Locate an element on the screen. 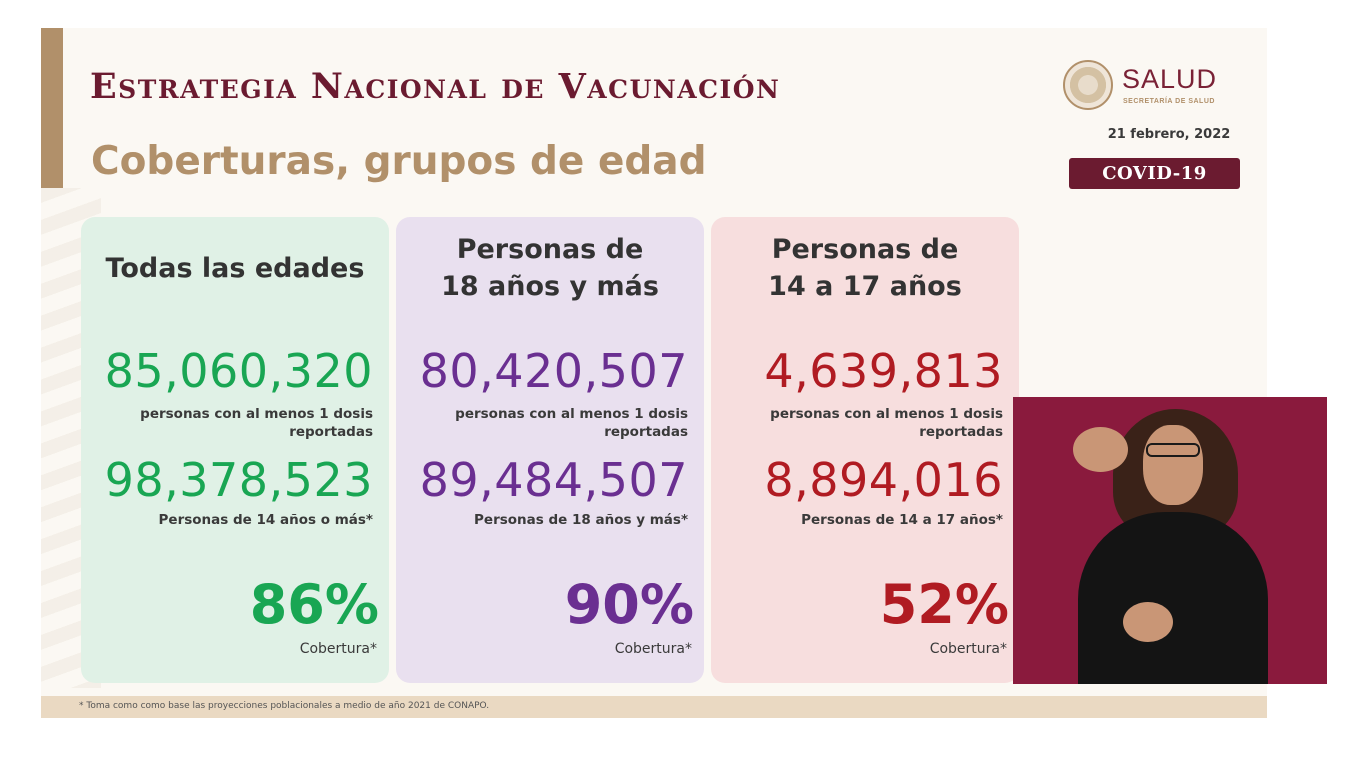 The height and width of the screenshot is (768, 1366). gold-accent-bar is located at coordinates (52, 108).